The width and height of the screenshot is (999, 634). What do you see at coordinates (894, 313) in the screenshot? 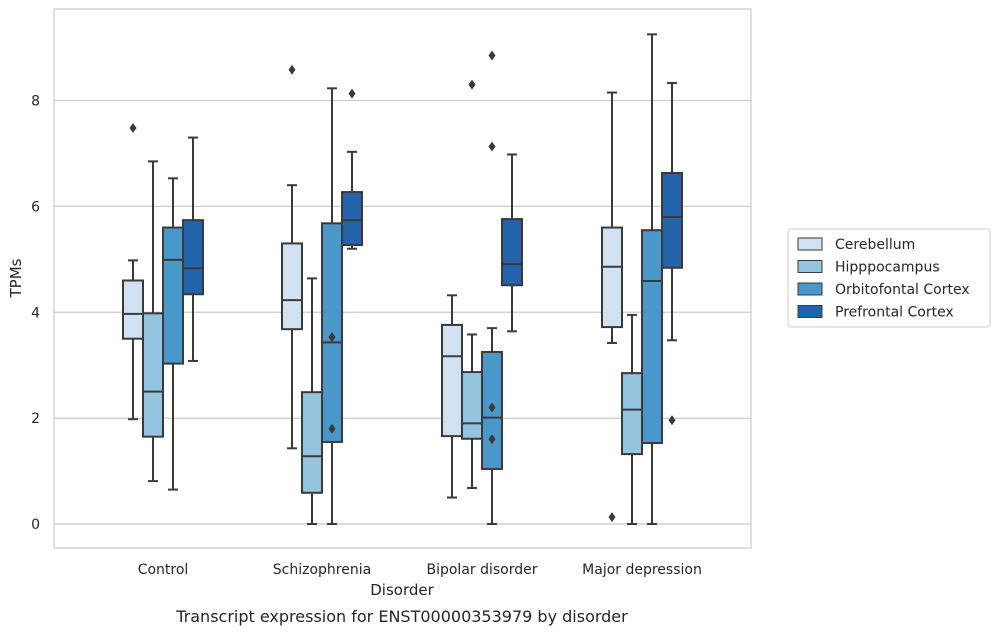
I see `legend-label: Prefrontal Cortex` at bounding box center [894, 313].